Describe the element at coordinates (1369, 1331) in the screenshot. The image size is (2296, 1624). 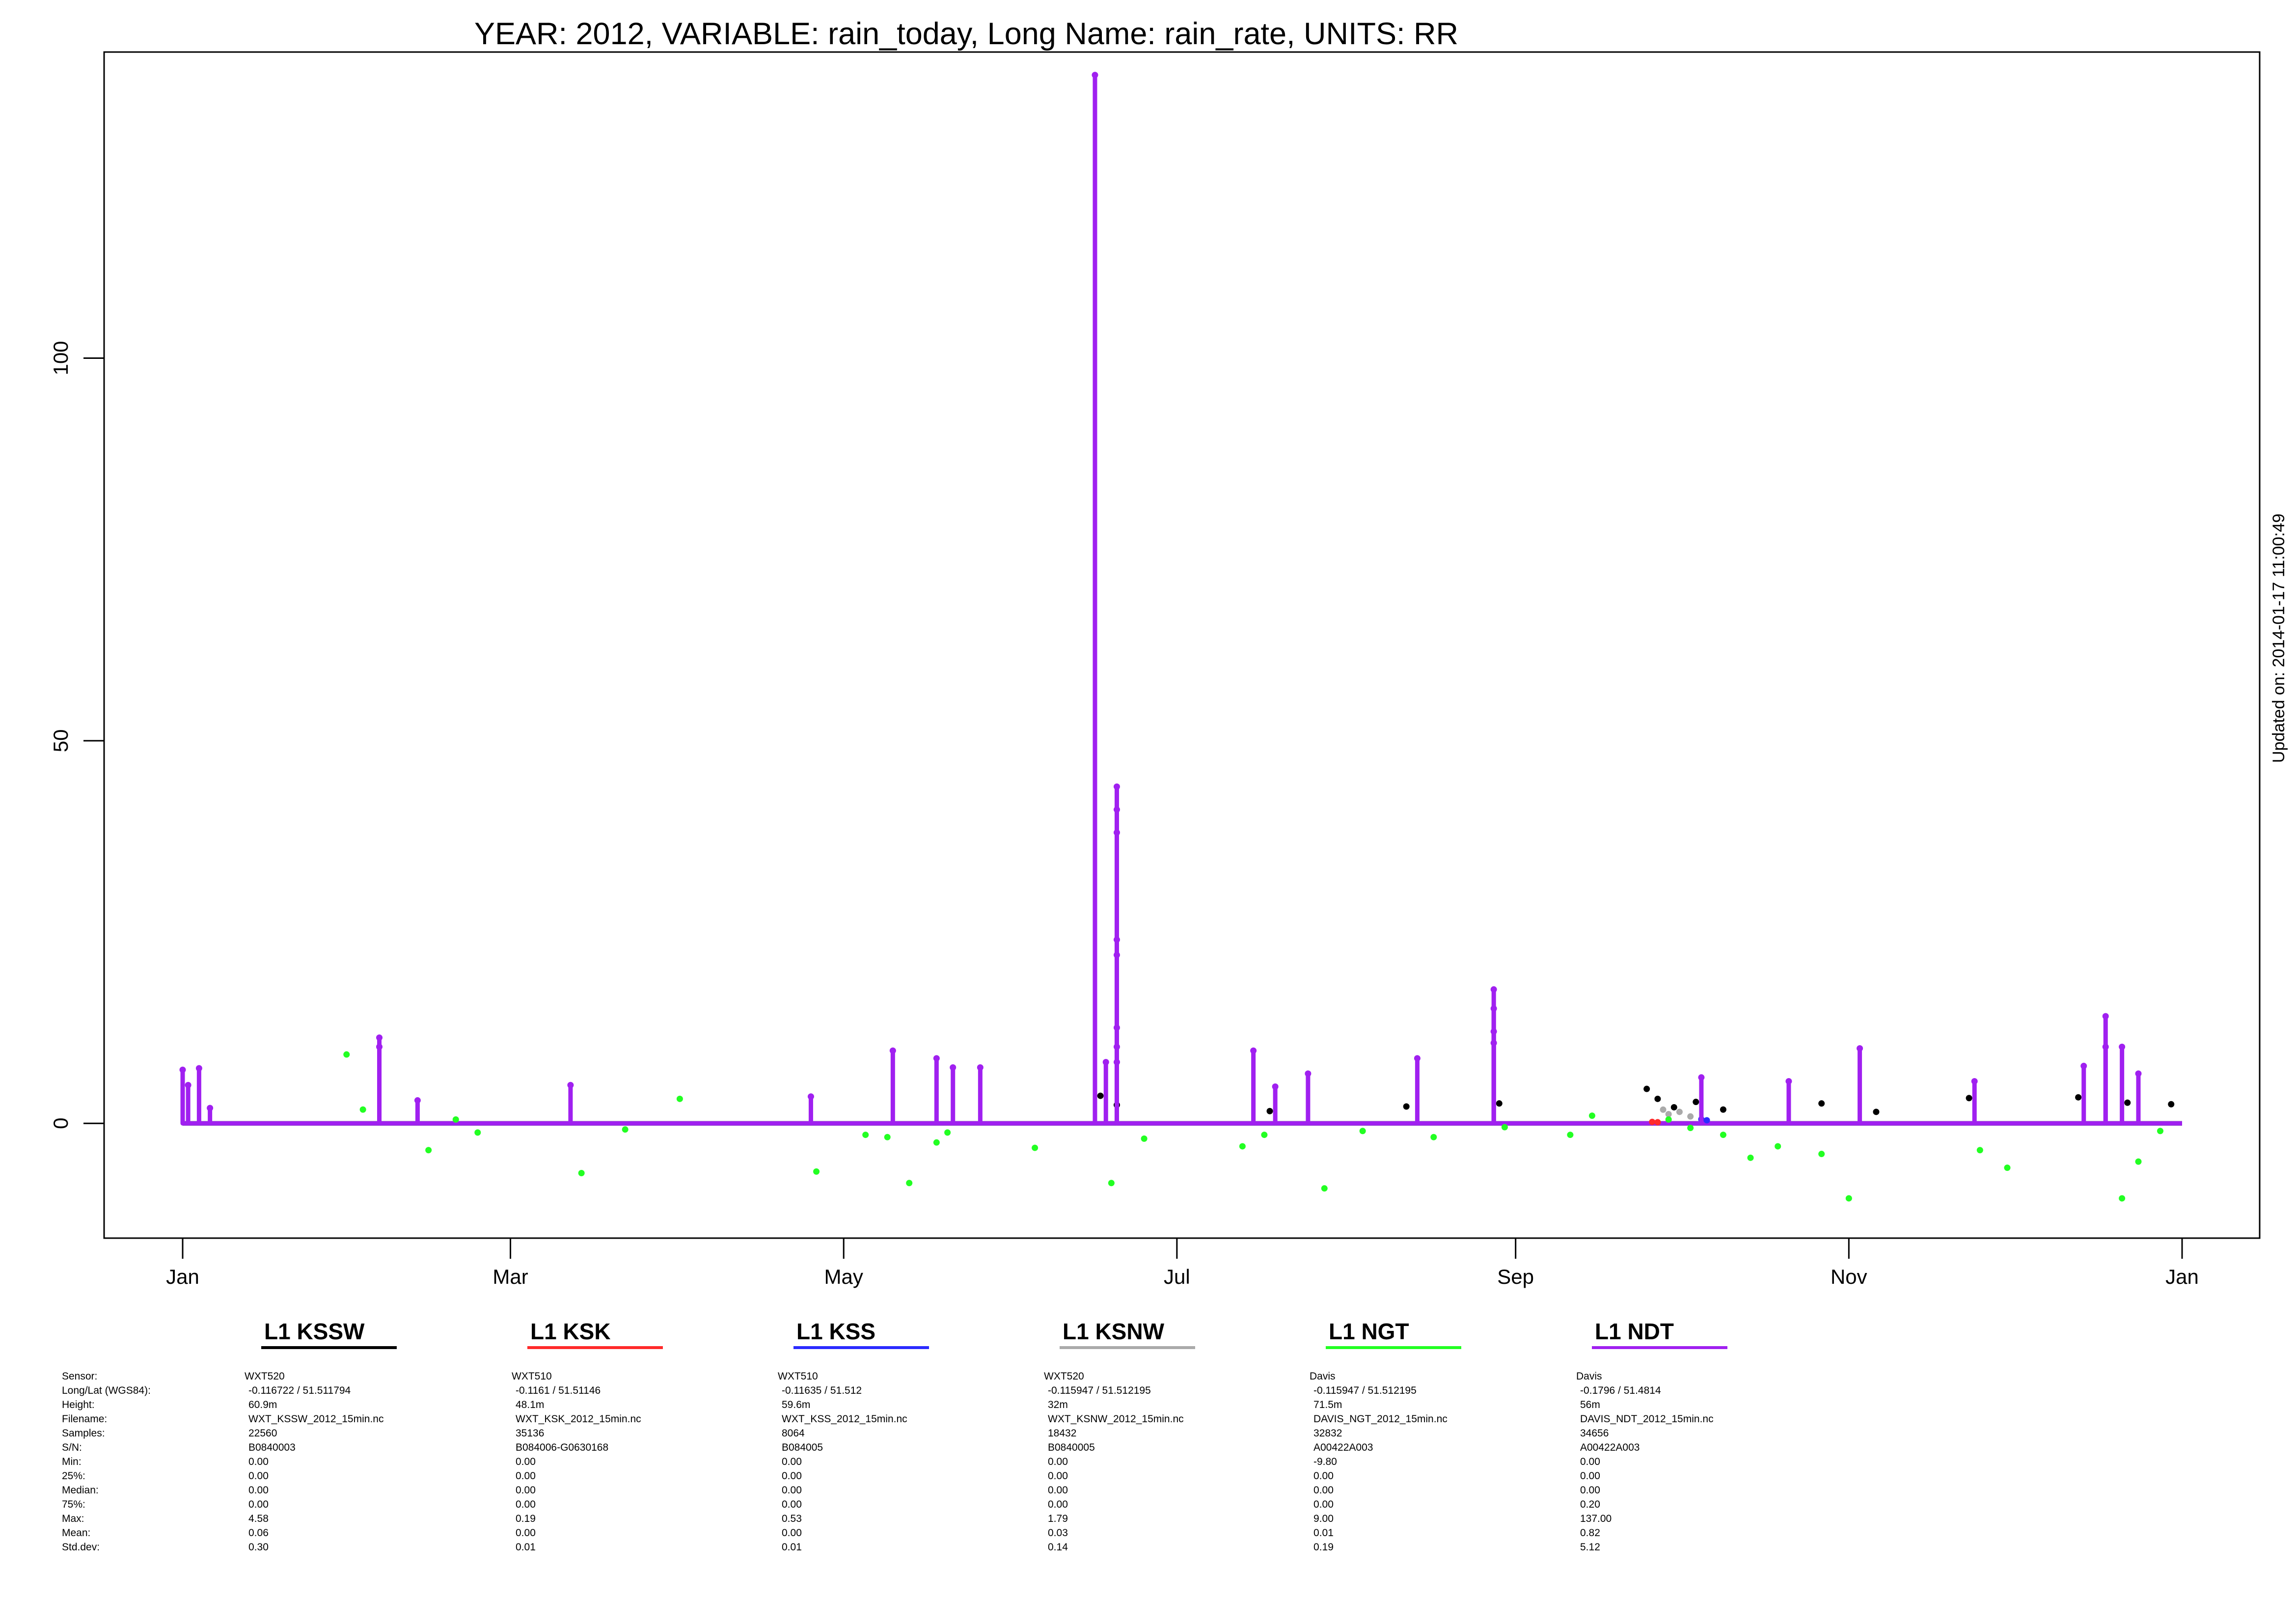
I see `legend-entry-label: L1 NGT` at that location.